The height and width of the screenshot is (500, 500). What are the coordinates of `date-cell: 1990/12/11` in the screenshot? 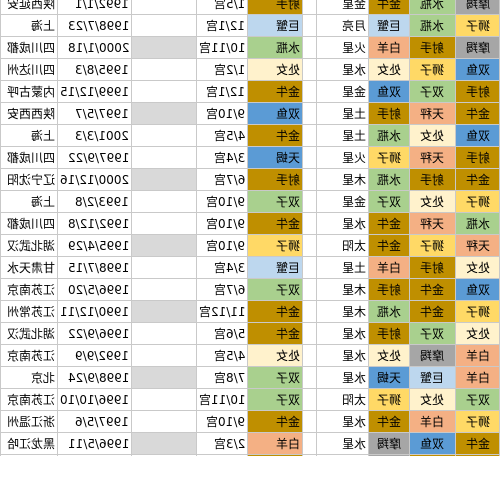 It's located at (94, 311).